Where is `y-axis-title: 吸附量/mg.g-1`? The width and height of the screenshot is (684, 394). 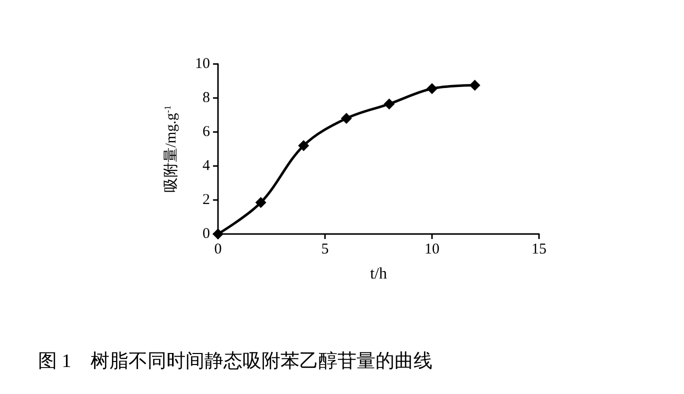 y-axis-title: 吸附量/mg.g-1 is located at coordinates (171, 149).